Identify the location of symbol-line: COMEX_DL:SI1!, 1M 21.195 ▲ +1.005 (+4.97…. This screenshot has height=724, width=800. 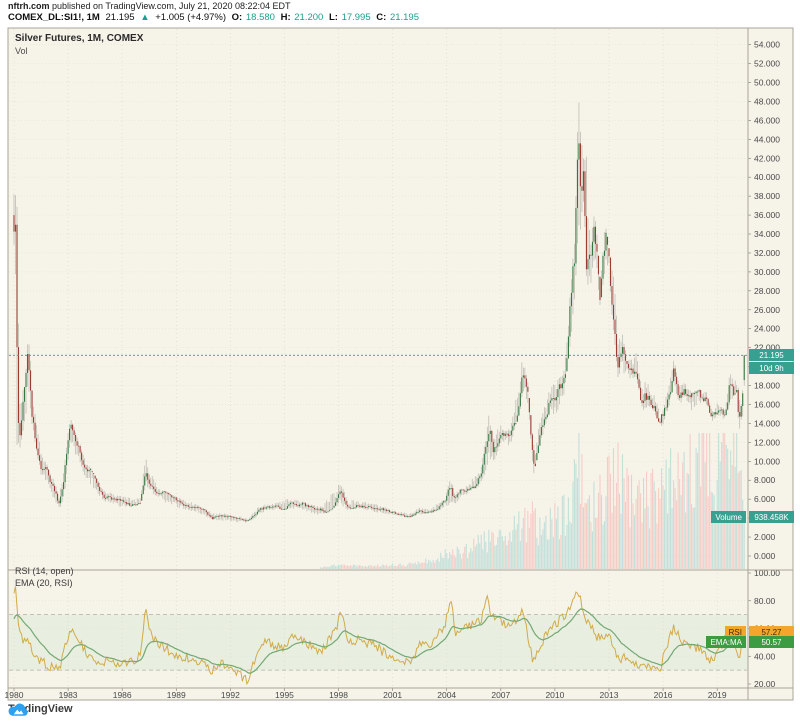
(215, 17).